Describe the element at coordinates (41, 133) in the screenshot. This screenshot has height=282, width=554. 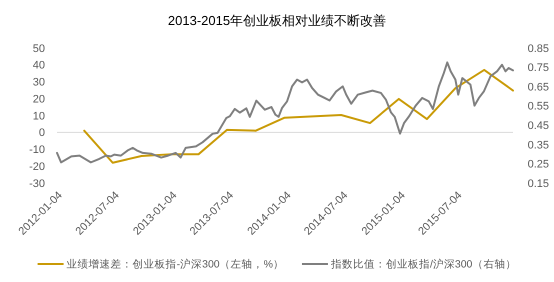
I see `y-tick-label: 0` at that location.